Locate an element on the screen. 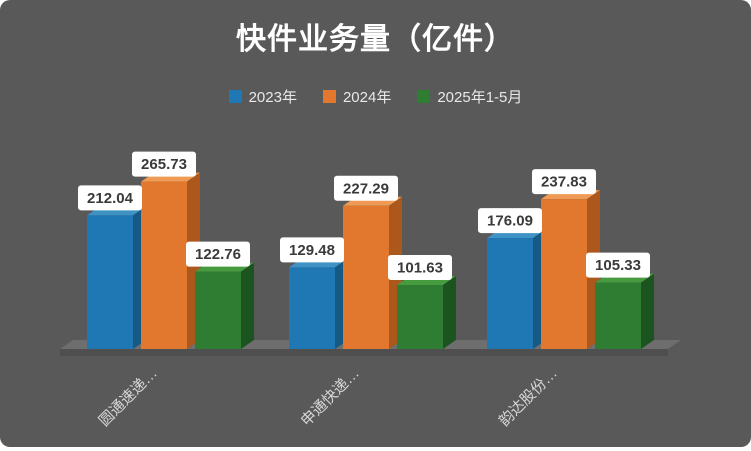 The width and height of the screenshot is (751, 451). legend-item-2023: 2023年 is located at coordinates (262, 96).